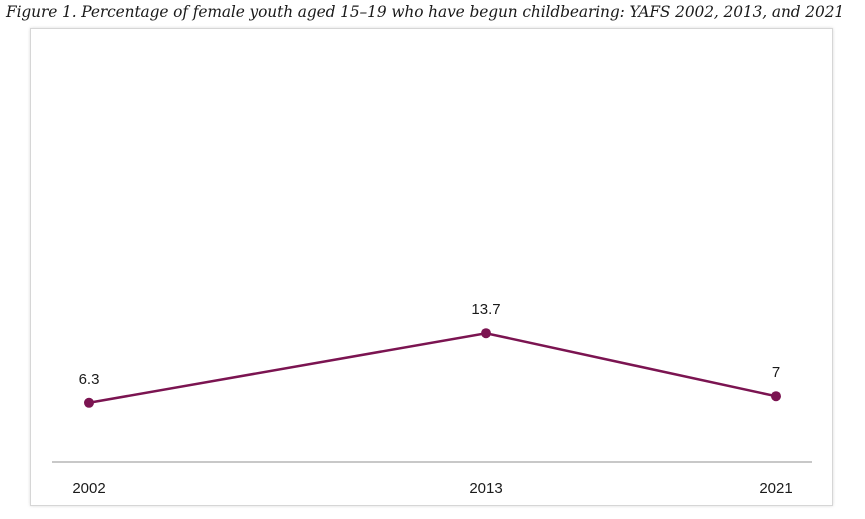 This screenshot has height=519, width=865. What do you see at coordinates (486, 333) in the screenshot?
I see `data-point-2013` at bounding box center [486, 333].